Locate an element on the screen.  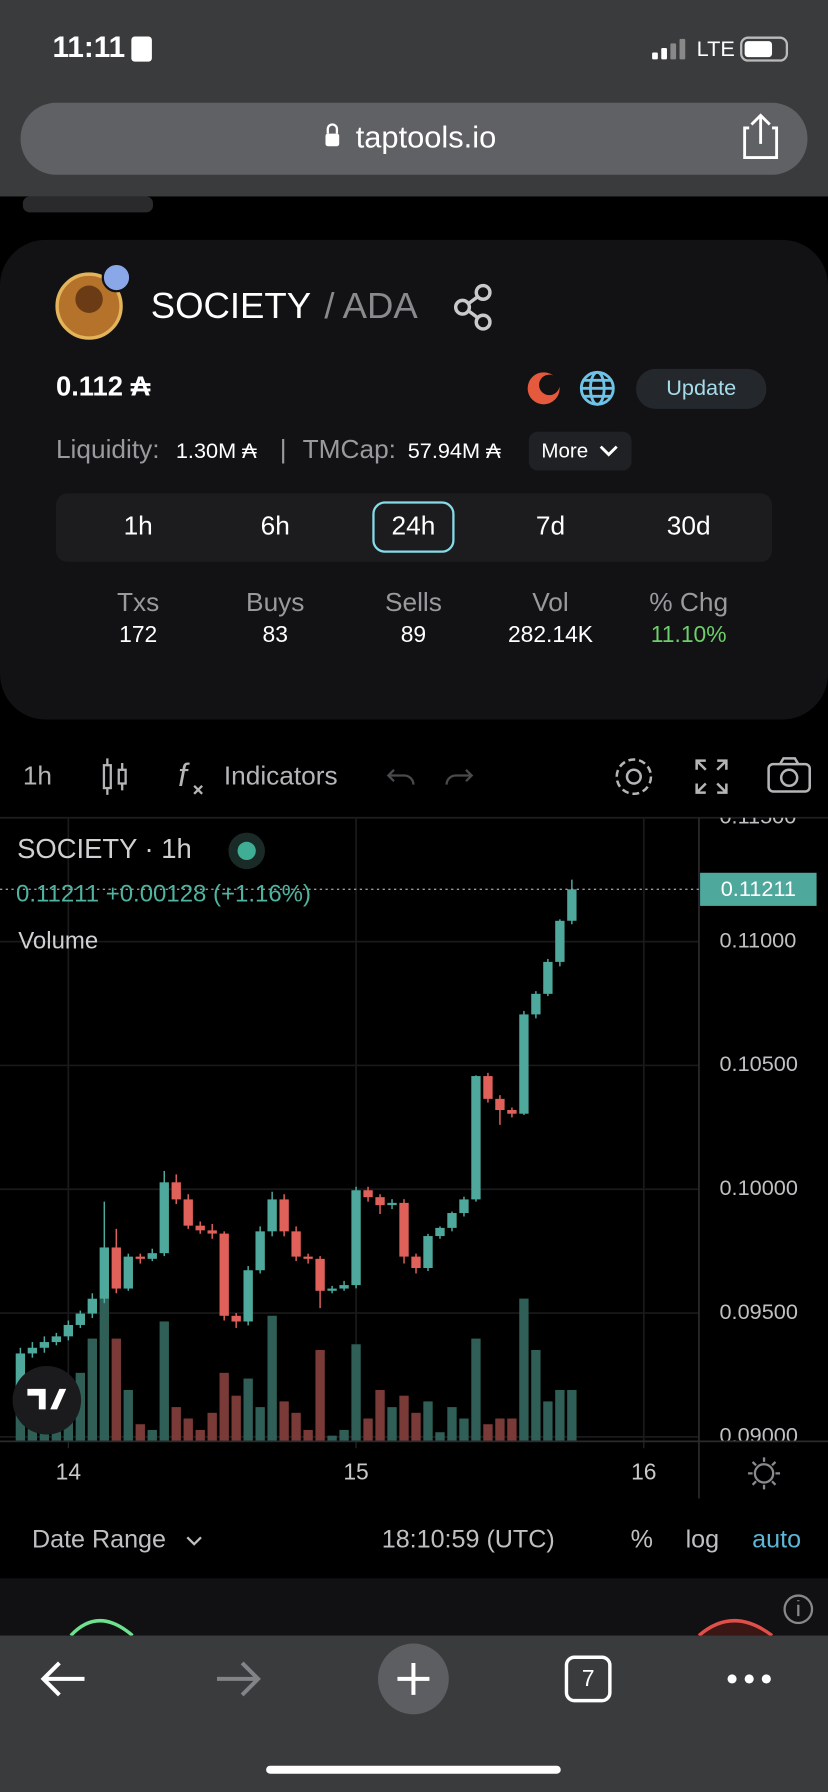
update-button is located at coordinates (701, 388).